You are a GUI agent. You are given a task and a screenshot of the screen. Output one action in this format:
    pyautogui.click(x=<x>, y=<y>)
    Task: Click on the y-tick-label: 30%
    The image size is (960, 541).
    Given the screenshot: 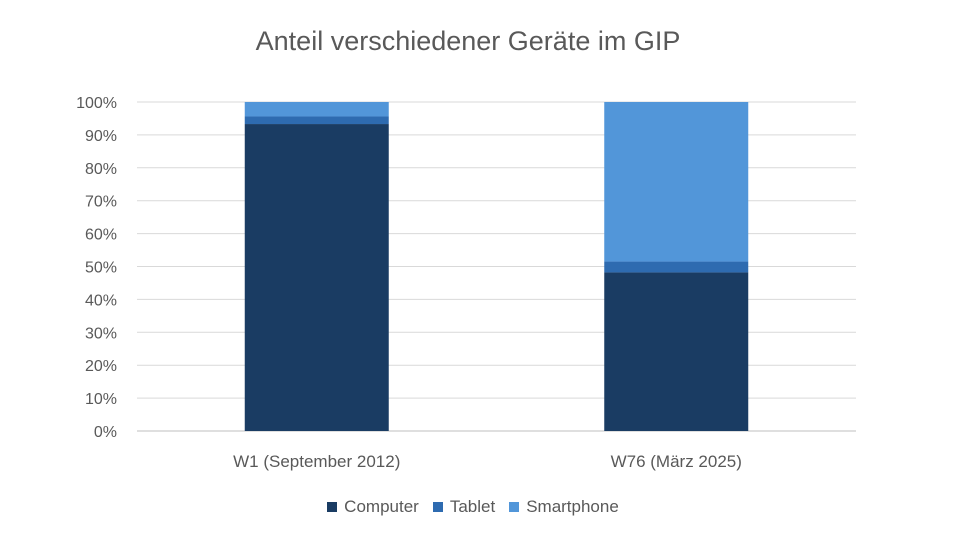 What is the action you would take?
    pyautogui.click(x=101, y=333)
    